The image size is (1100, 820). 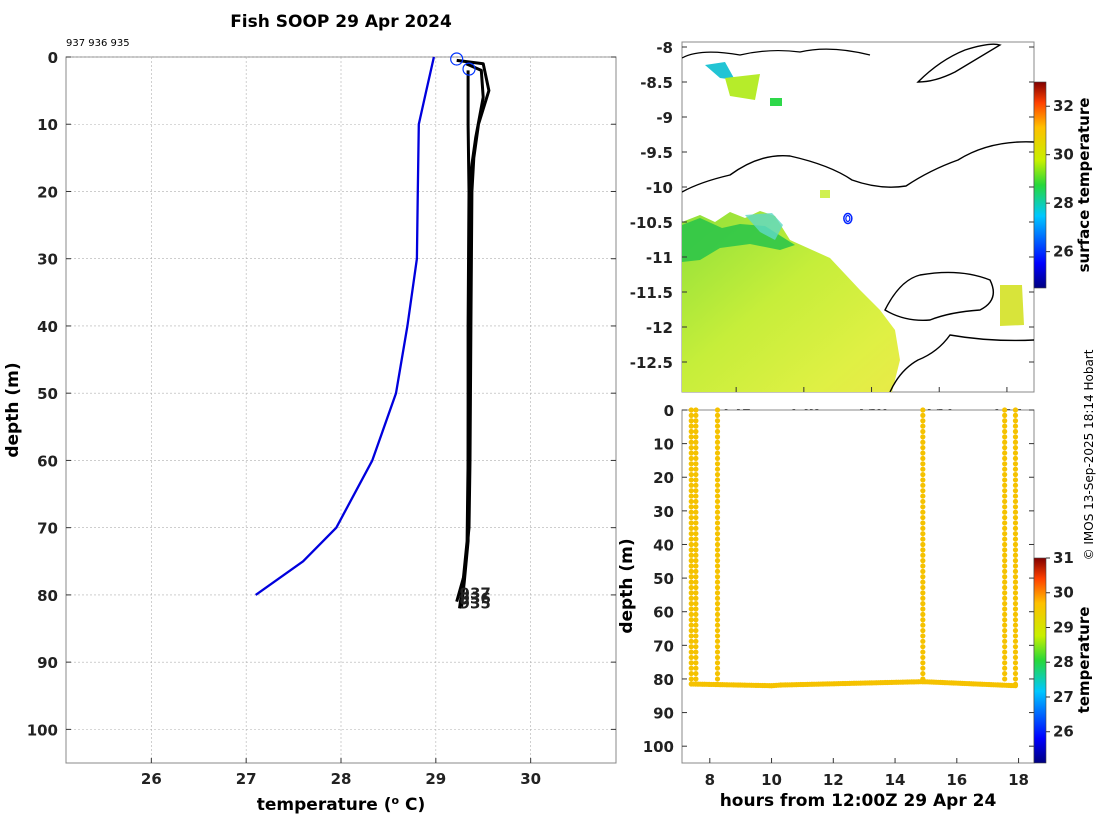 What do you see at coordinates (1018, 780) in the screenshot?
I see `time-depth-x-tick-label: 18` at bounding box center [1018, 780].